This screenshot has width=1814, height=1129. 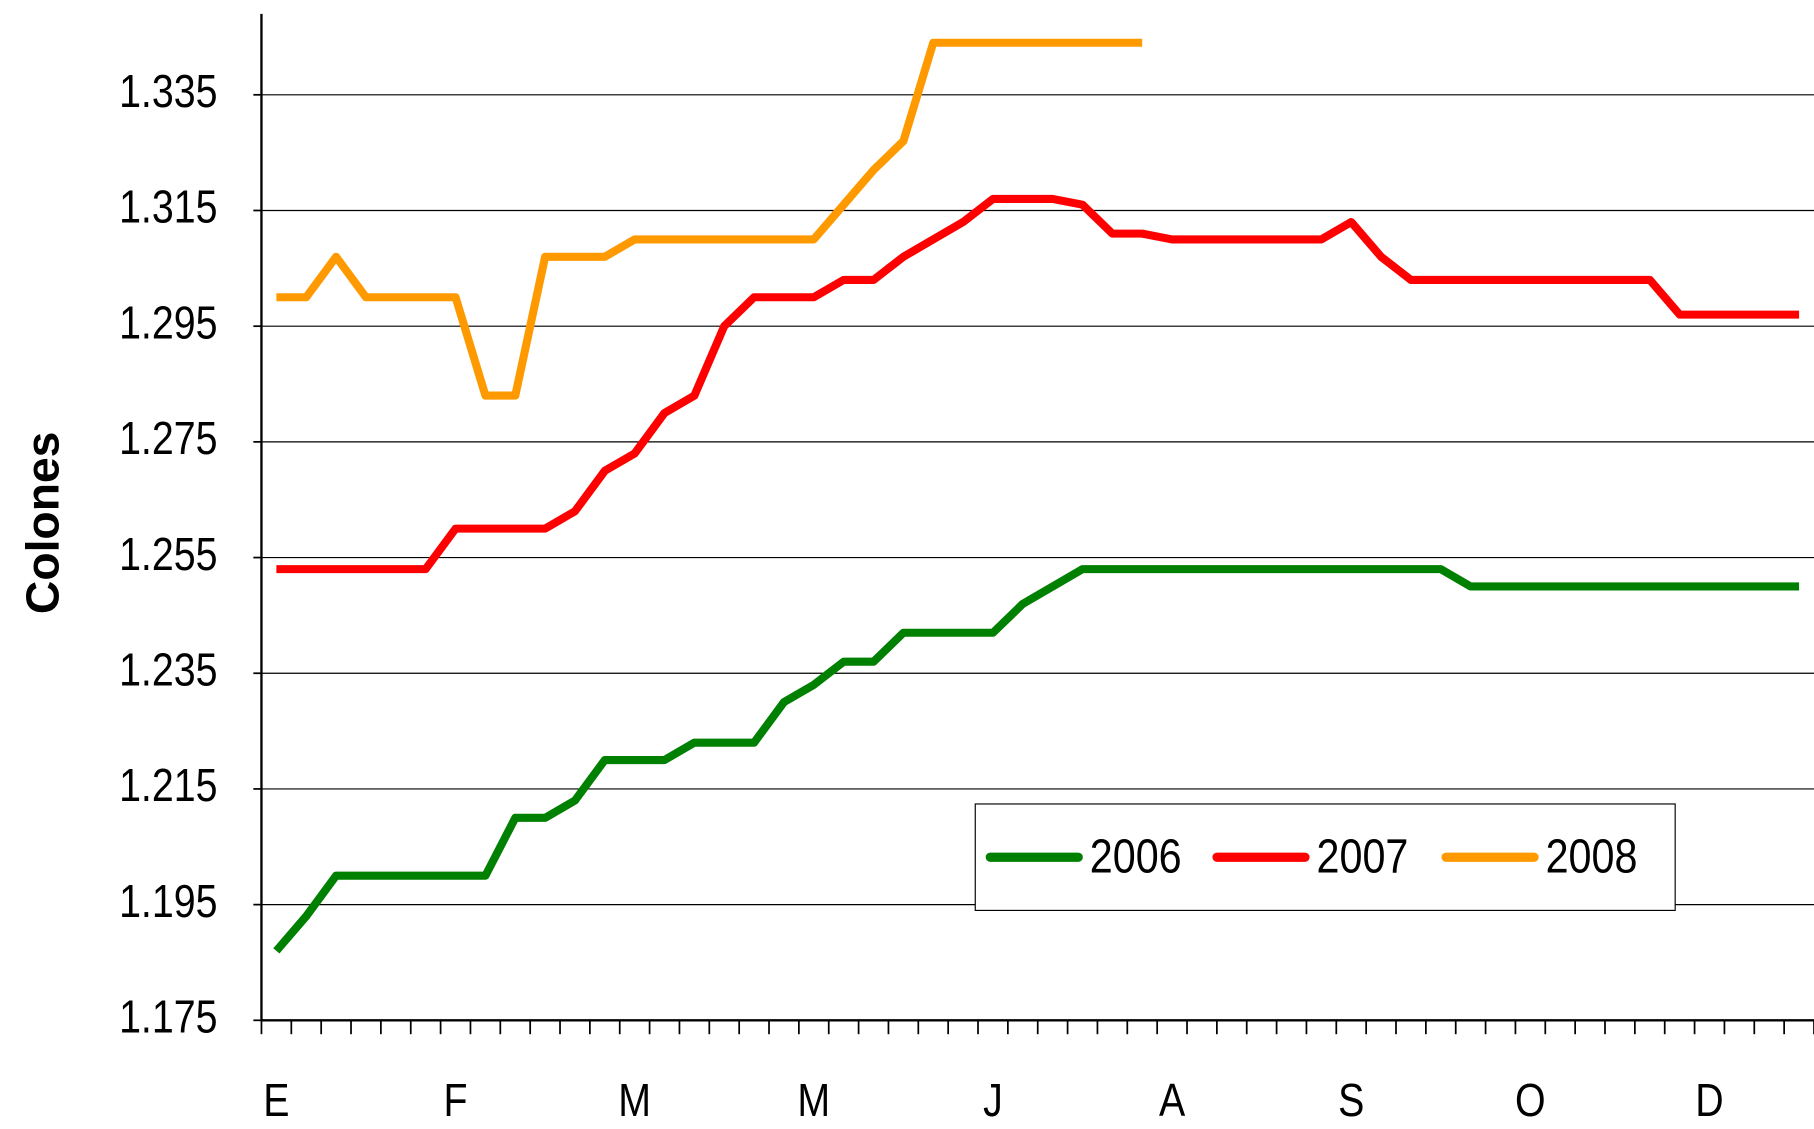 I want to click on y-tick-label: 1.255, so click(x=168, y=555).